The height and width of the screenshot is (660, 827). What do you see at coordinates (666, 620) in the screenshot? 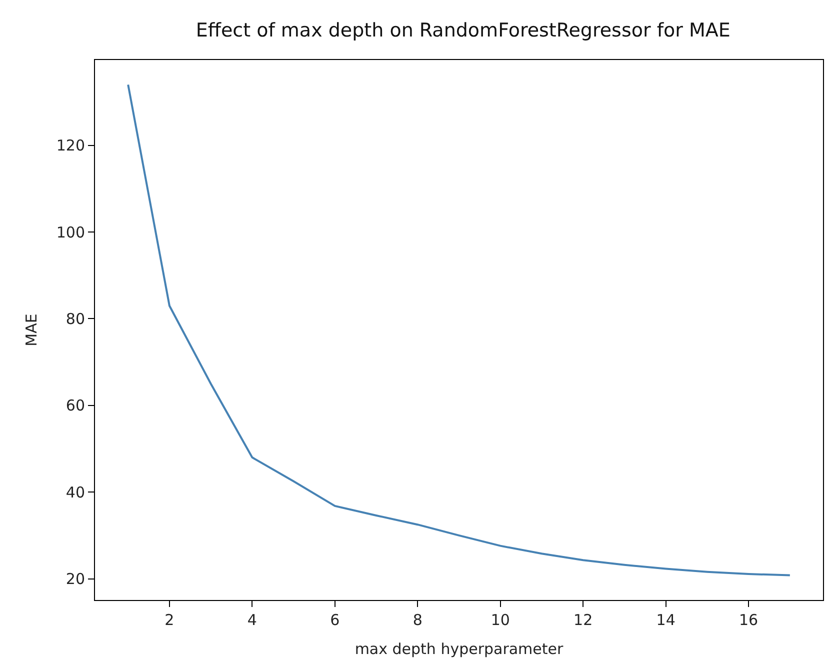
I see `x-tick-label: 14` at bounding box center [666, 620].